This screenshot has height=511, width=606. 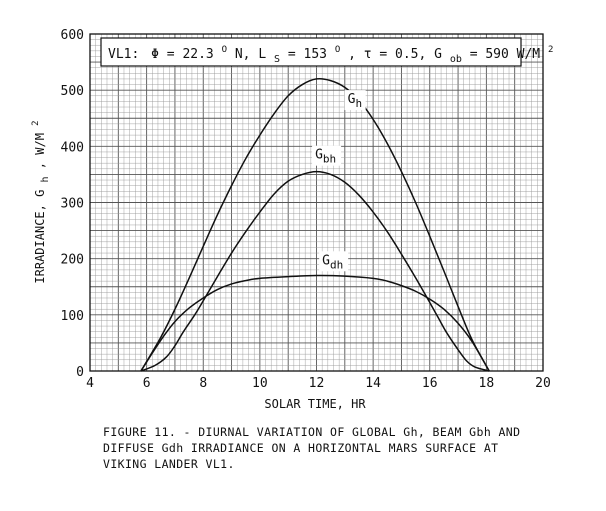 I want to click on x-tick-label: 16, so click(x=430, y=383).